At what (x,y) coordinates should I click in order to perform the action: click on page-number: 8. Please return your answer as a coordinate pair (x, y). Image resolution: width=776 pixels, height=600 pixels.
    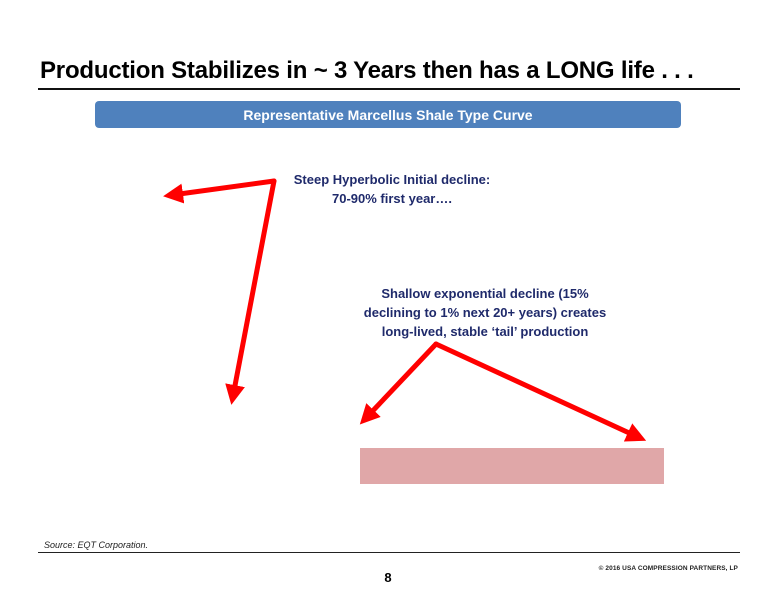
    Looking at the image, I should click on (388, 577).